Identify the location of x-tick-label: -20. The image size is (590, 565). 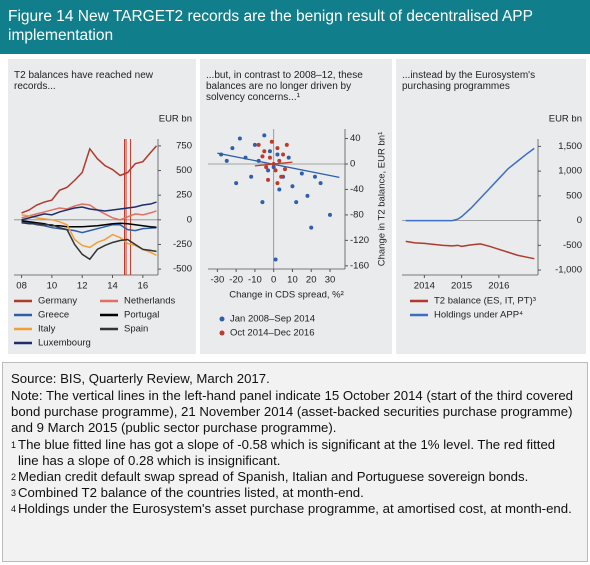
(236, 280).